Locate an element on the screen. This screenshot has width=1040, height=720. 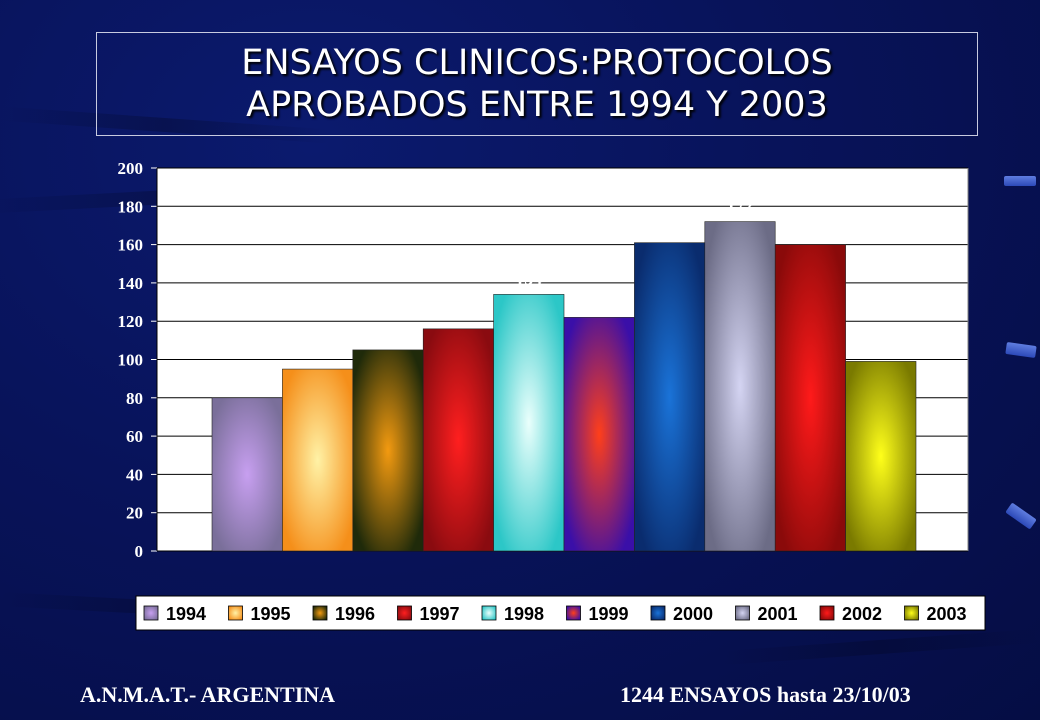
data-label-2003: 99 is located at coordinates (881, 345).